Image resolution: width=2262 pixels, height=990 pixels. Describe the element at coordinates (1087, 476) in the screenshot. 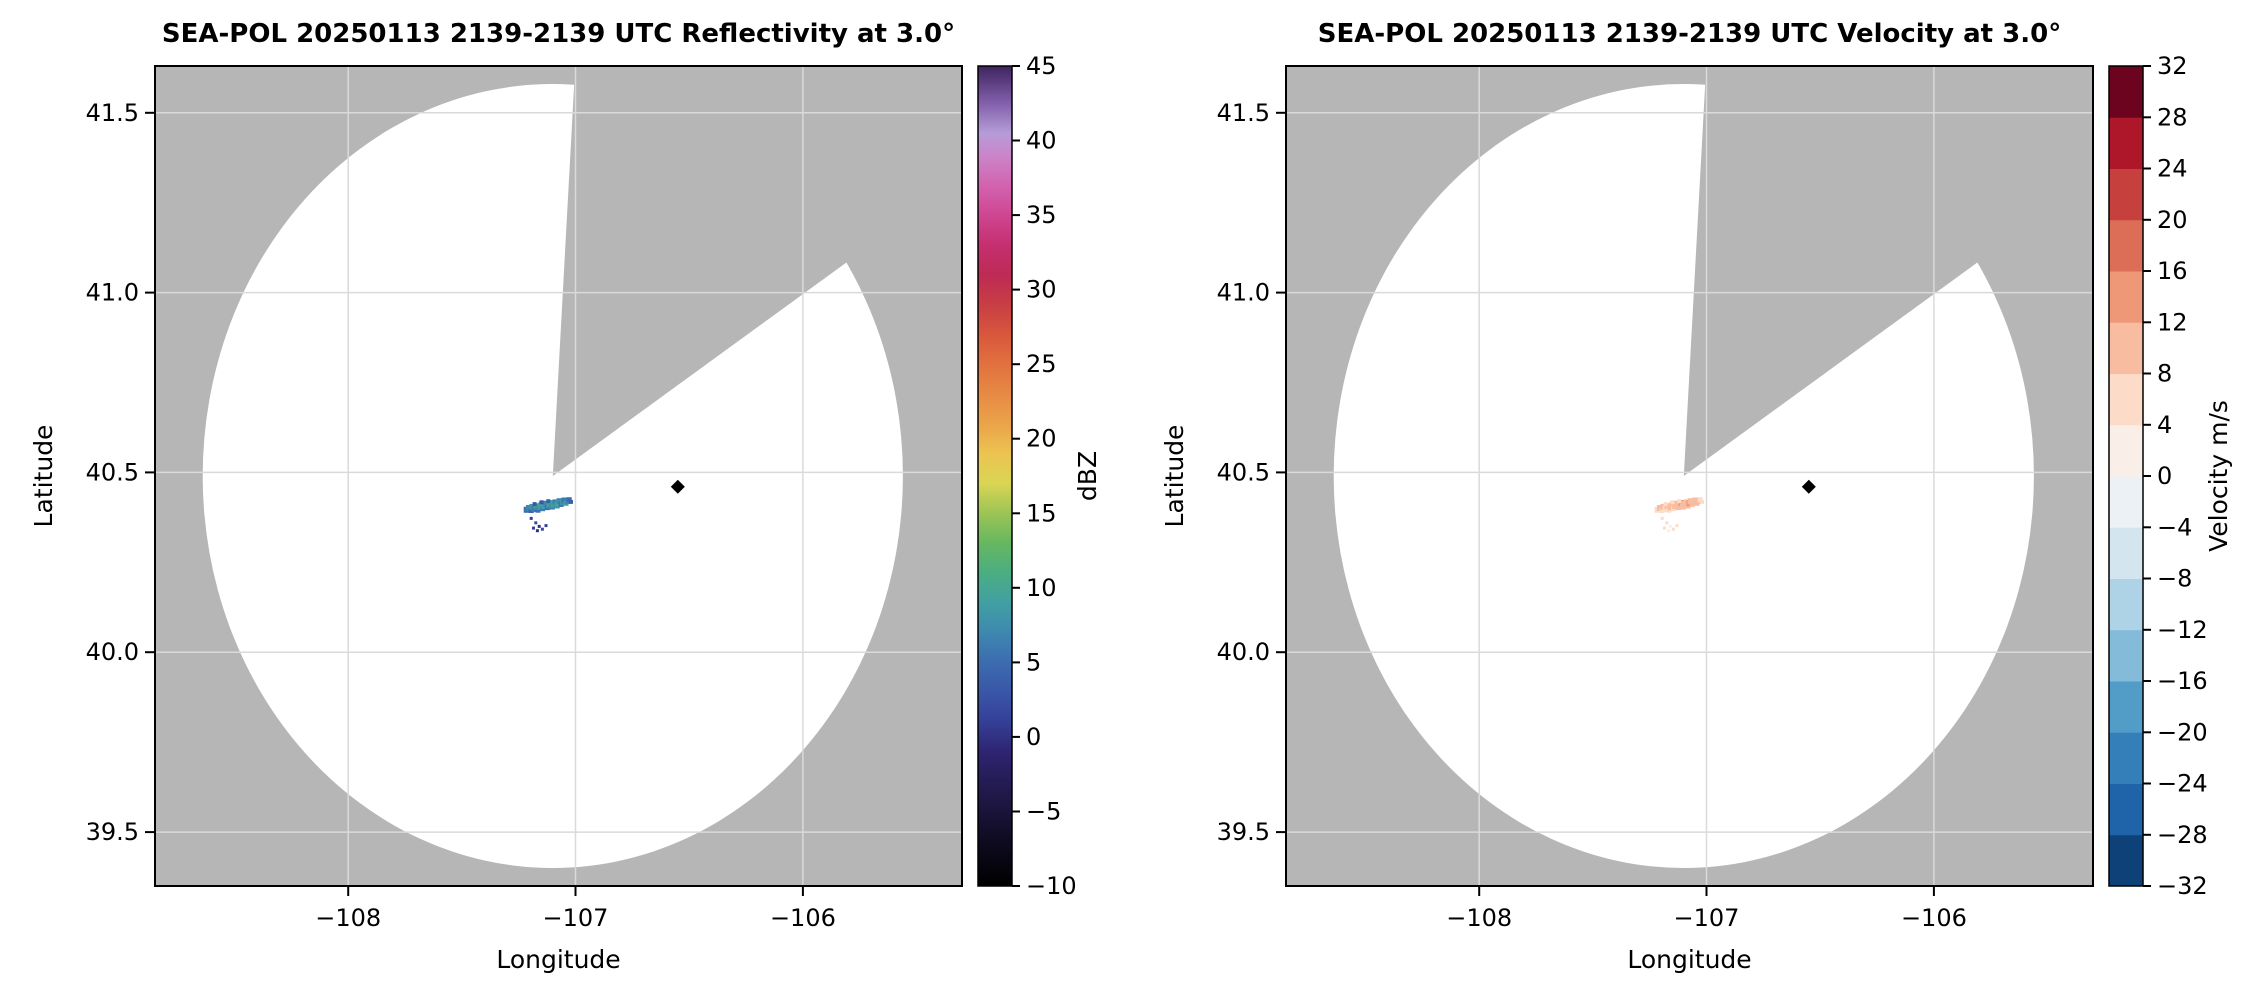

I see `colorbar-label: dBZ` at that location.